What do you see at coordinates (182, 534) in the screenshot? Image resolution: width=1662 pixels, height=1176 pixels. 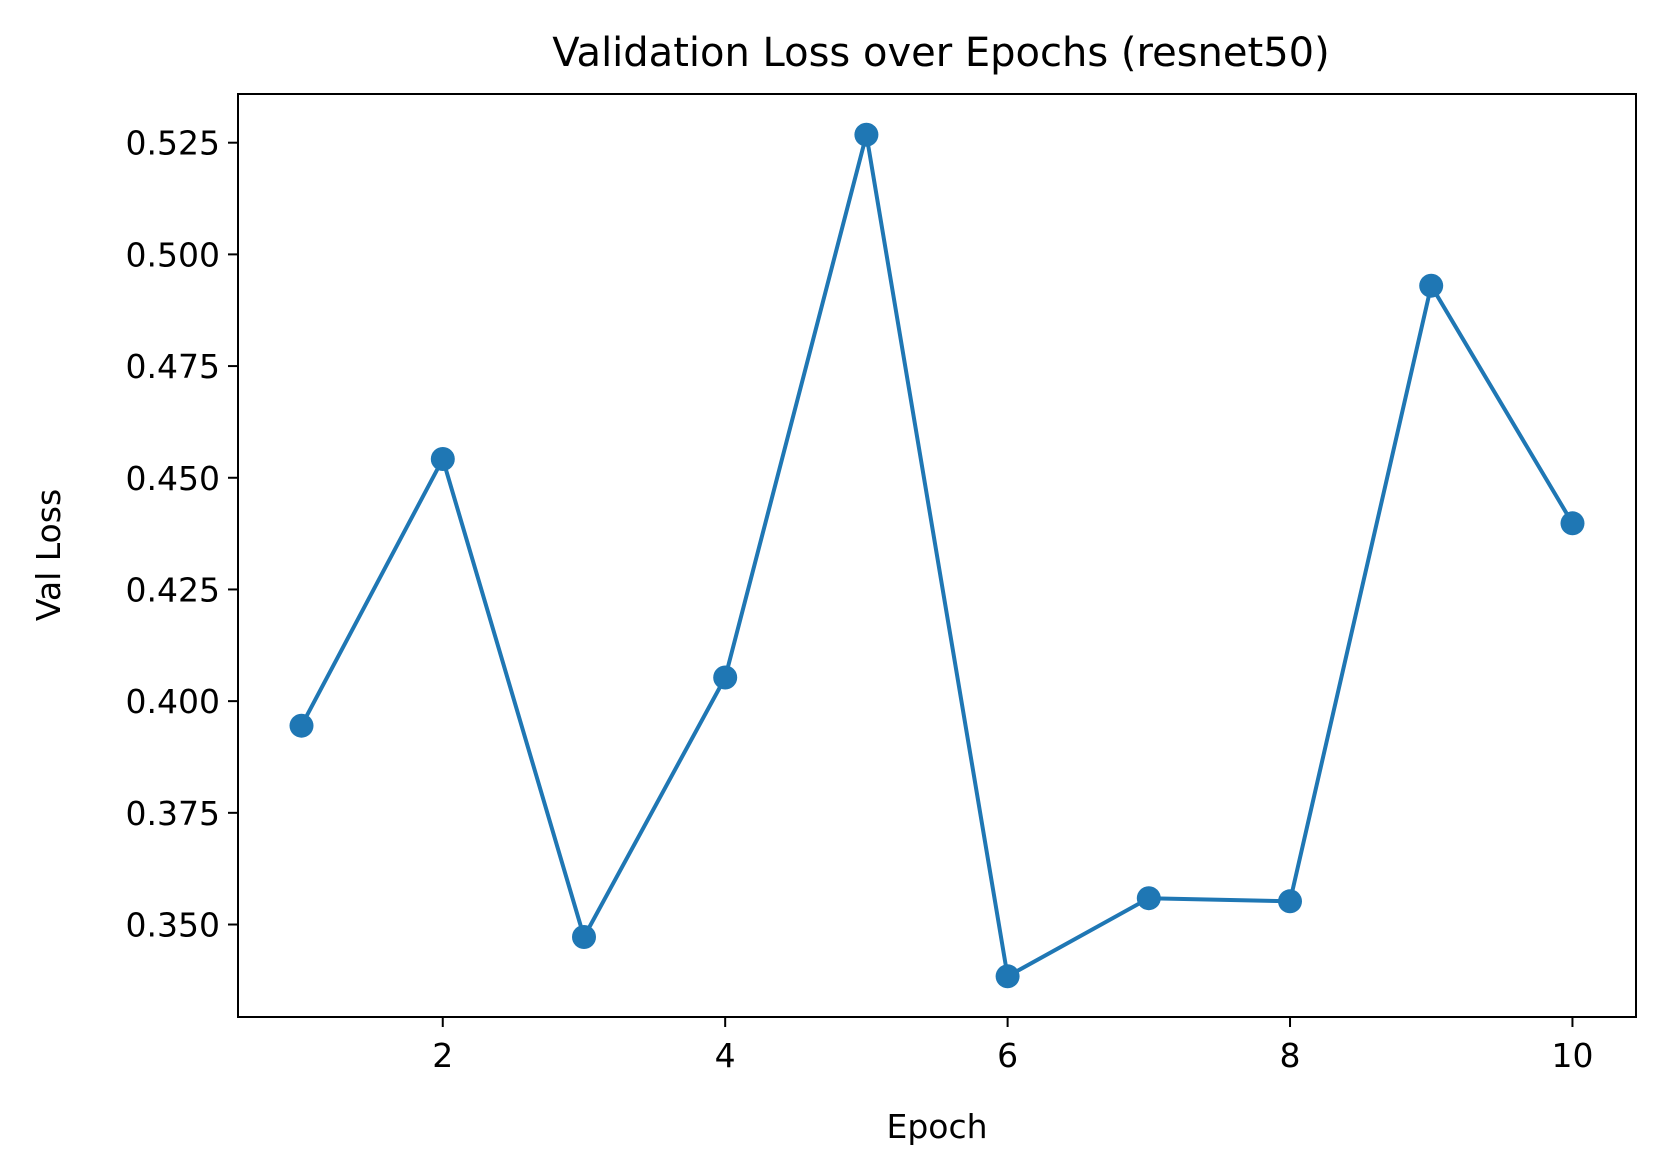 I see `y-axis-ticks: 0.350 0.375 0.400 0.425 0.450 0.475 0.500 0.525` at bounding box center [182, 534].